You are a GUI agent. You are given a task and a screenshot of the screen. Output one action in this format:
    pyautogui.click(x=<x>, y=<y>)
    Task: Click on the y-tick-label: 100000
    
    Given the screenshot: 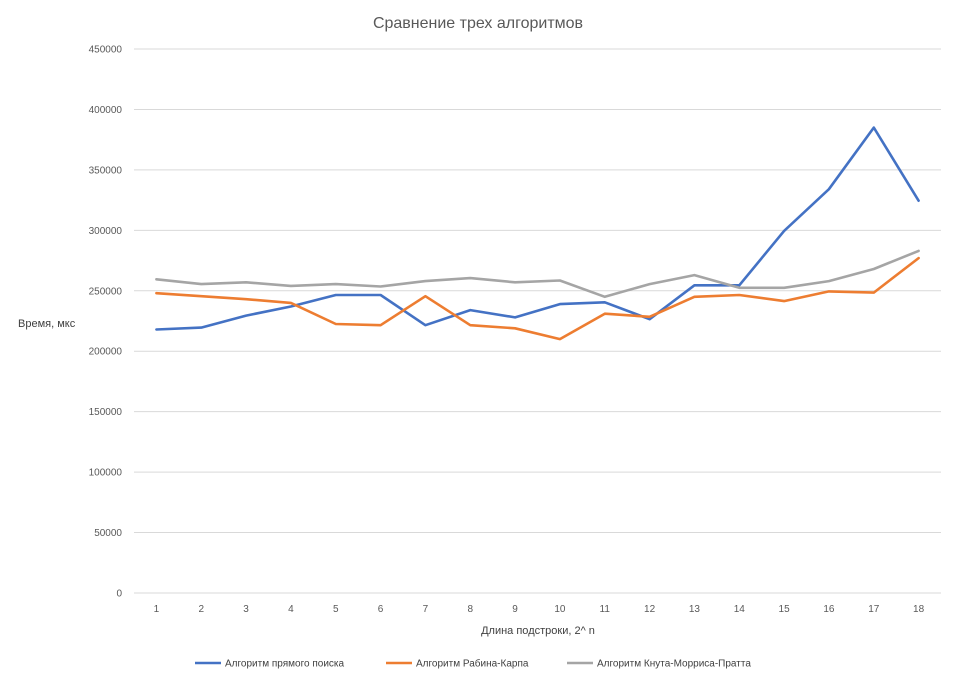 What is the action you would take?
    pyautogui.click(x=106, y=473)
    